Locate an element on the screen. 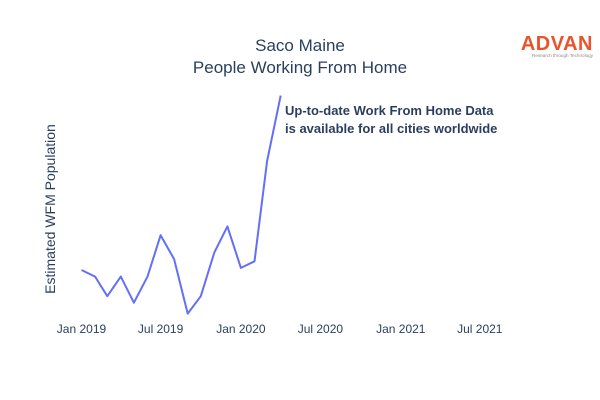  x-tick-label: Jul 2020 is located at coordinates (321, 329).